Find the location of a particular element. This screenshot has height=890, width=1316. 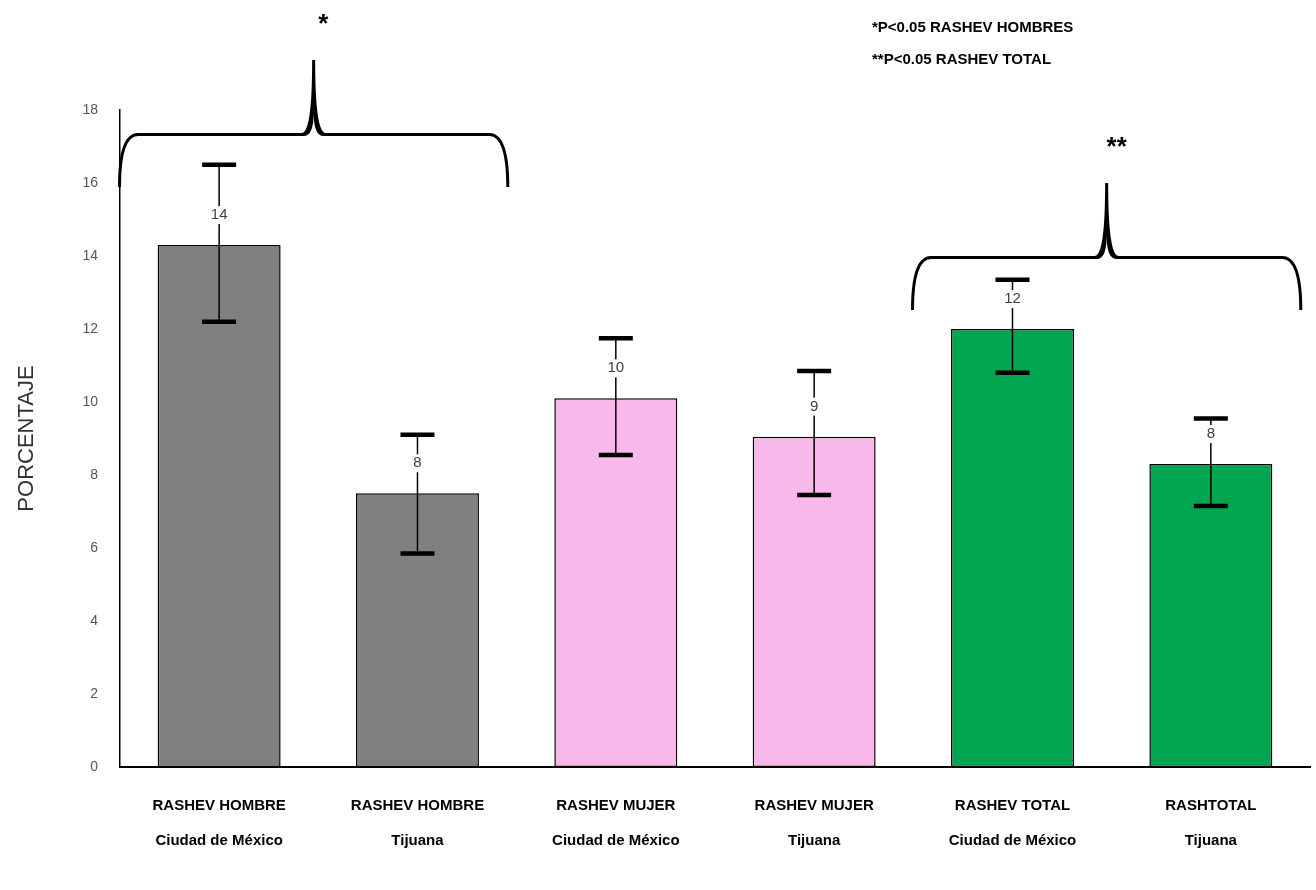

y-tick-label: 0 is located at coordinates (94, 765).